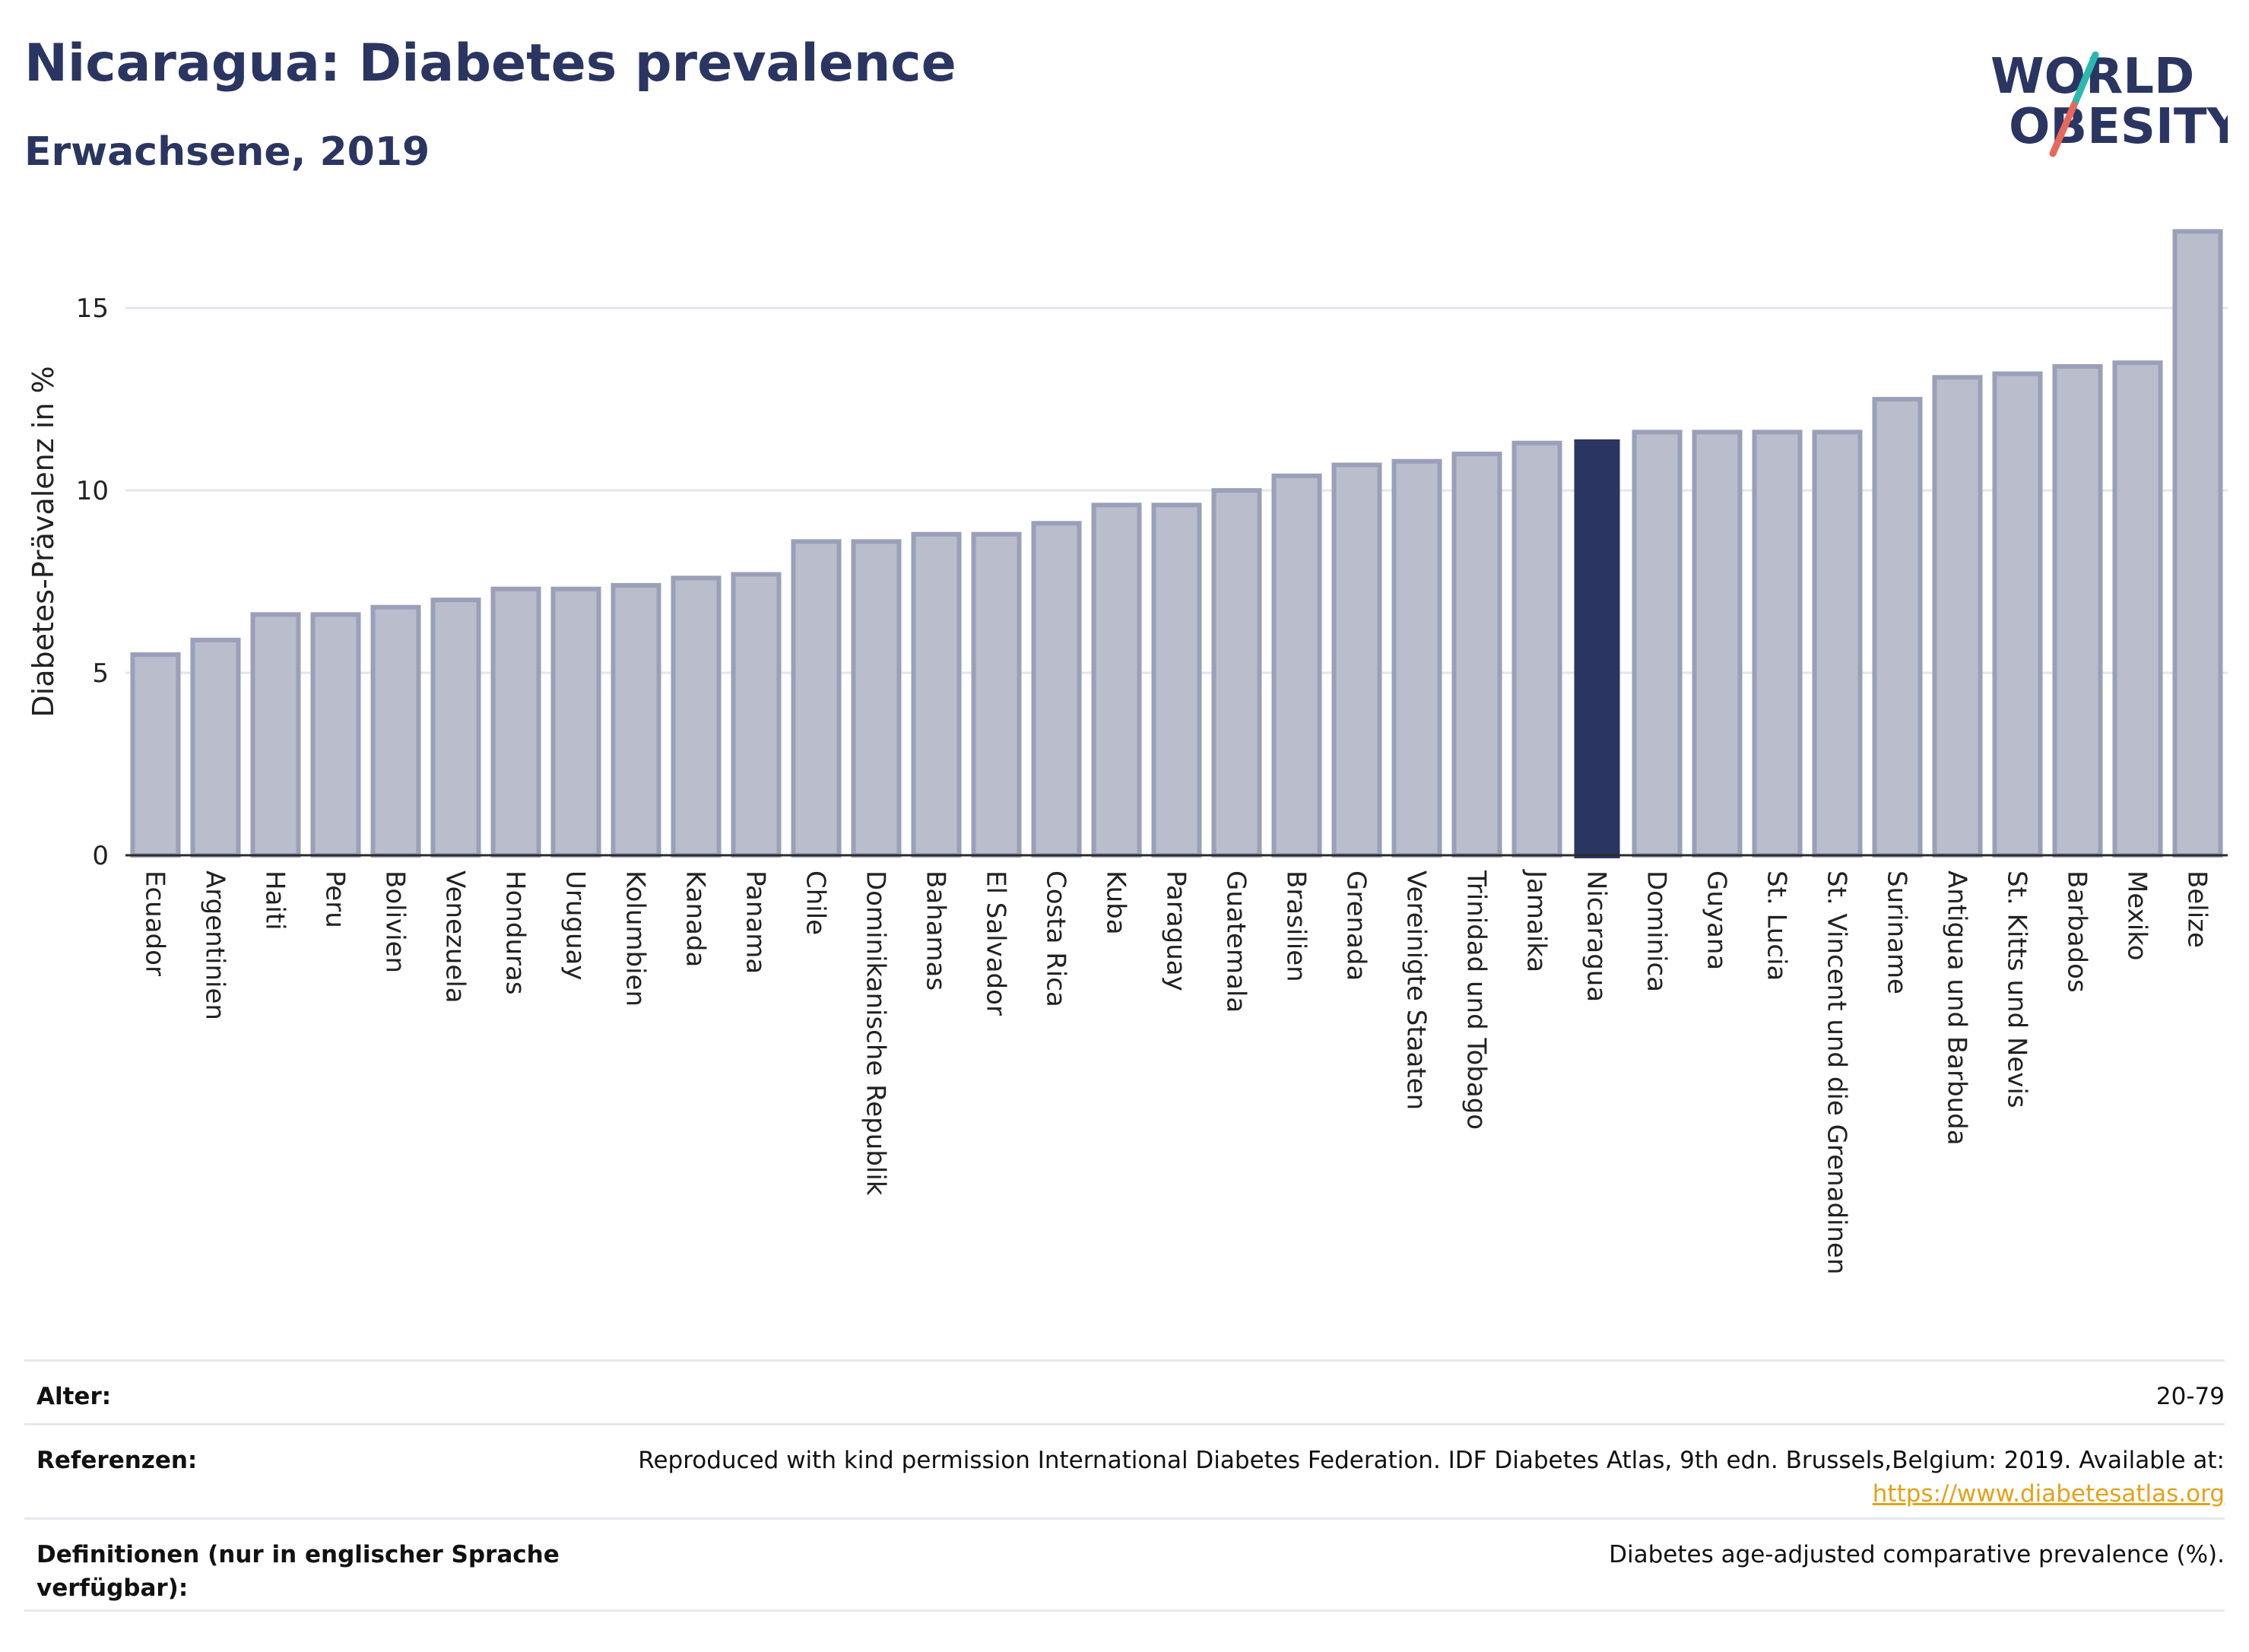 This screenshot has width=2249, height=1652. Describe the element at coordinates (117, 1460) in the screenshot. I see `meta-label-references: Referenzen:` at that location.